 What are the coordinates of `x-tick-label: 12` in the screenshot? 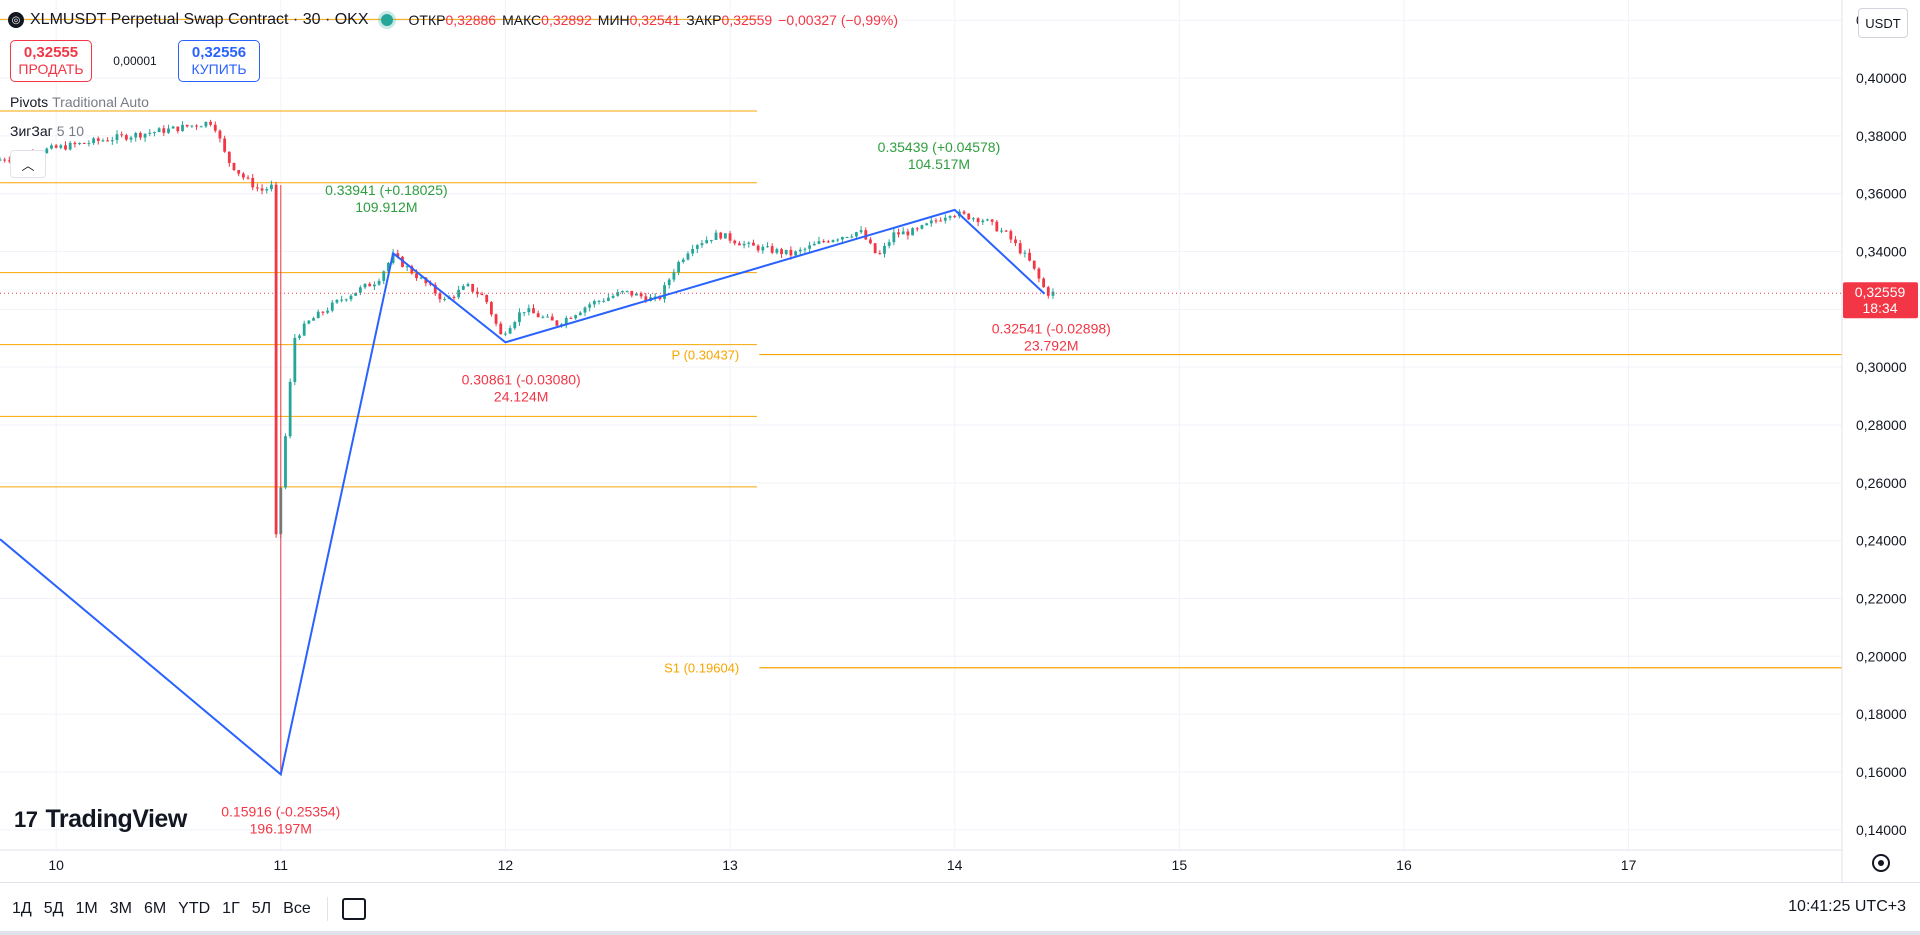 It's located at (506, 865).